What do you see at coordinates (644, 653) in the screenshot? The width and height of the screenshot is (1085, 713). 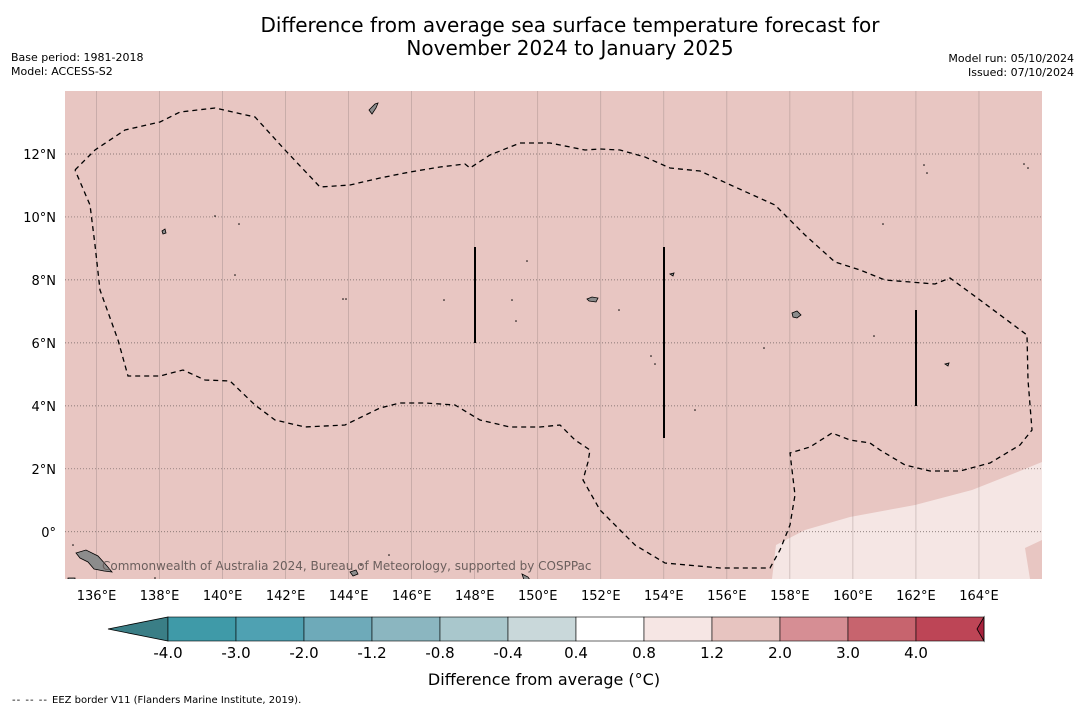 I see `colorbar-tick-label: 0.8` at bounding box center [644, 653].